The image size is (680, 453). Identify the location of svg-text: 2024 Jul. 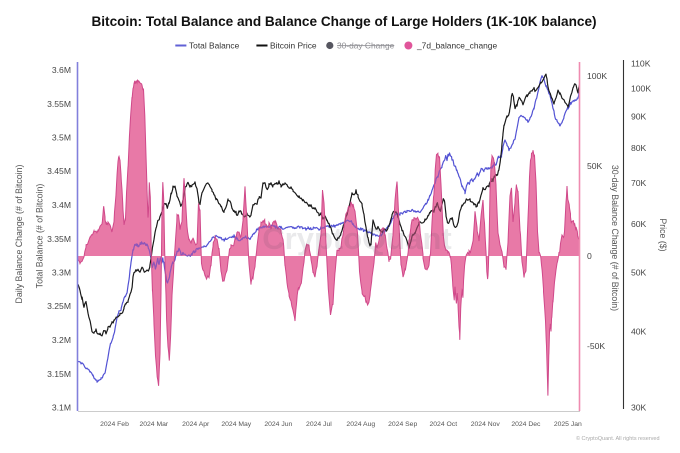
(319, 424).